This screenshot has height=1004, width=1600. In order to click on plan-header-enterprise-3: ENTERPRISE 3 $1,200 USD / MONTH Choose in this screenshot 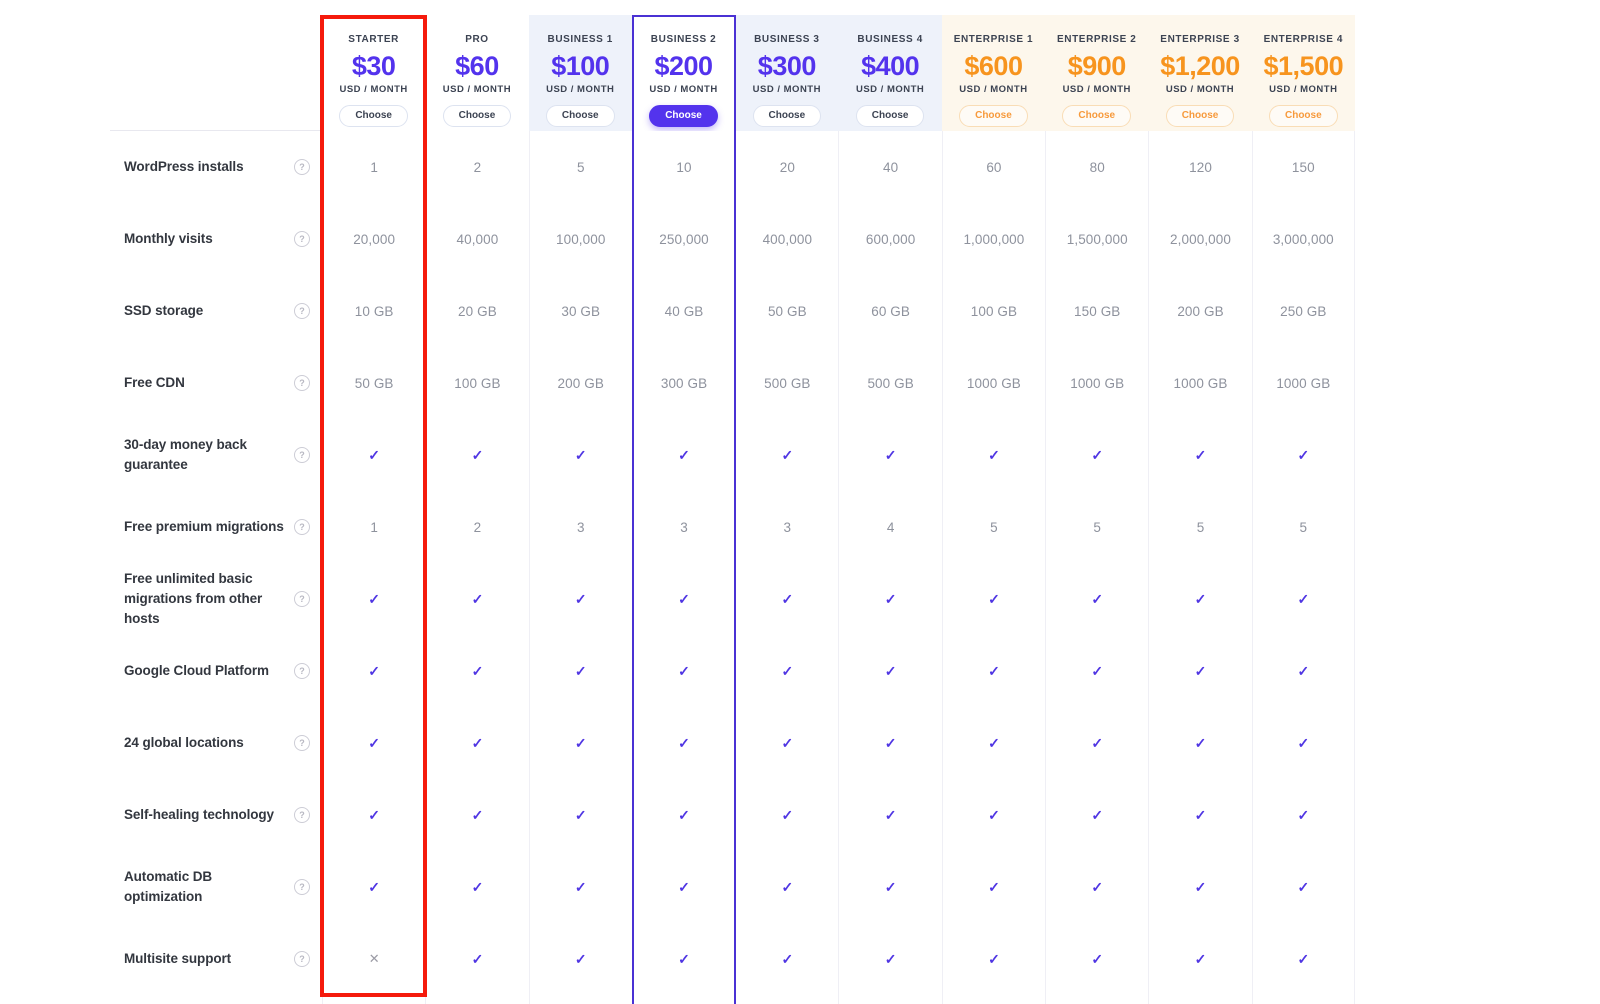, I will do `click(1200, 73)`.